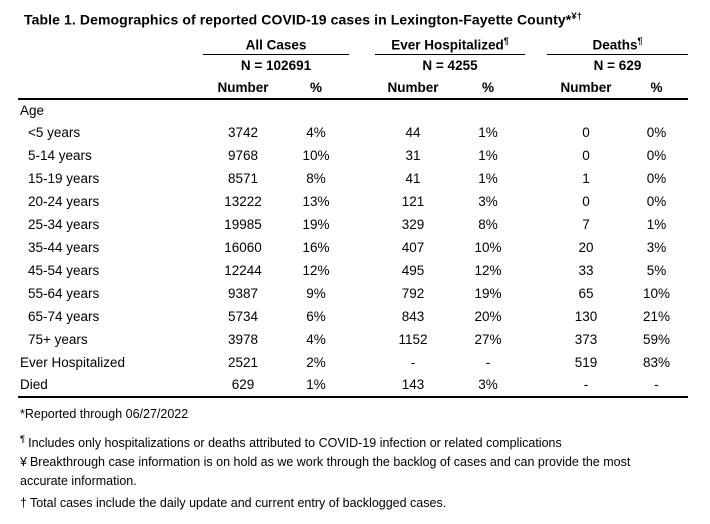  I want to click on column-header-percent: %, so click(488, 88).